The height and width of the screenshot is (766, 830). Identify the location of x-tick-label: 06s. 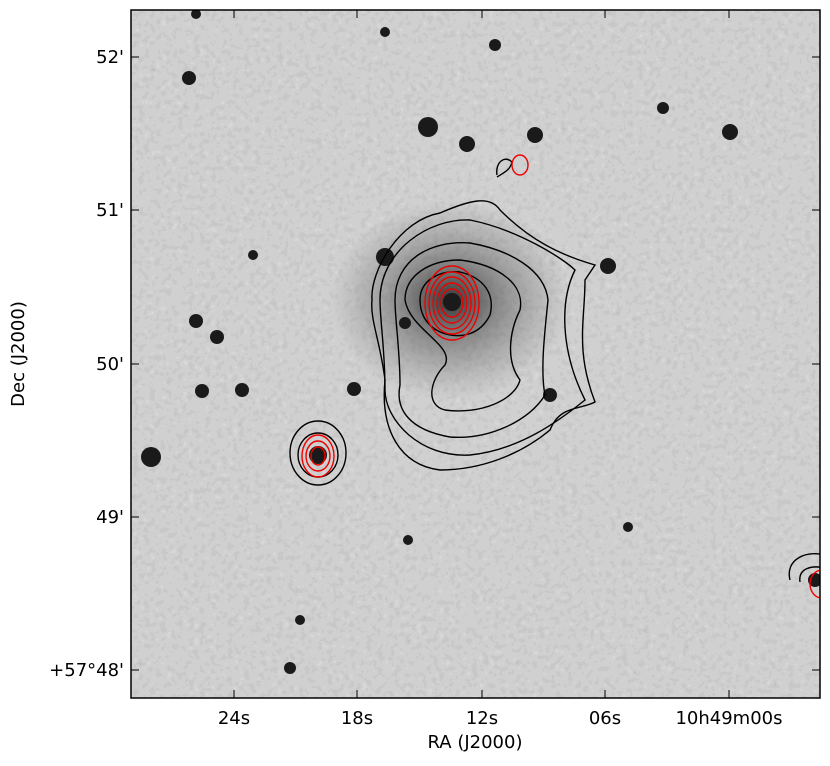
(605, 718).